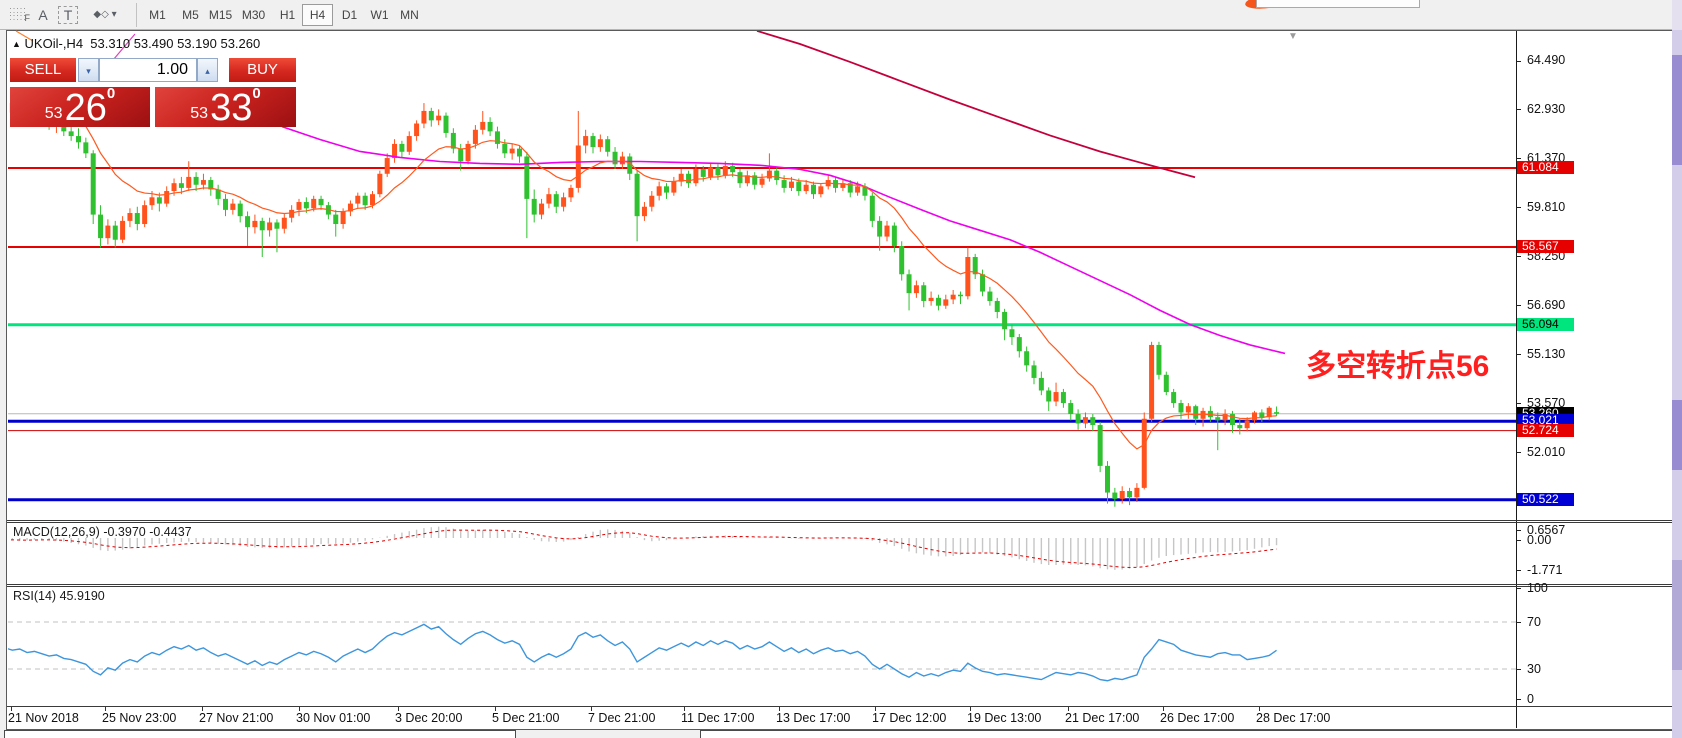  Describe the element at coordinates (622, 718) in the screenshot. I see `time-label: 7 Dec 21:00` at that location.